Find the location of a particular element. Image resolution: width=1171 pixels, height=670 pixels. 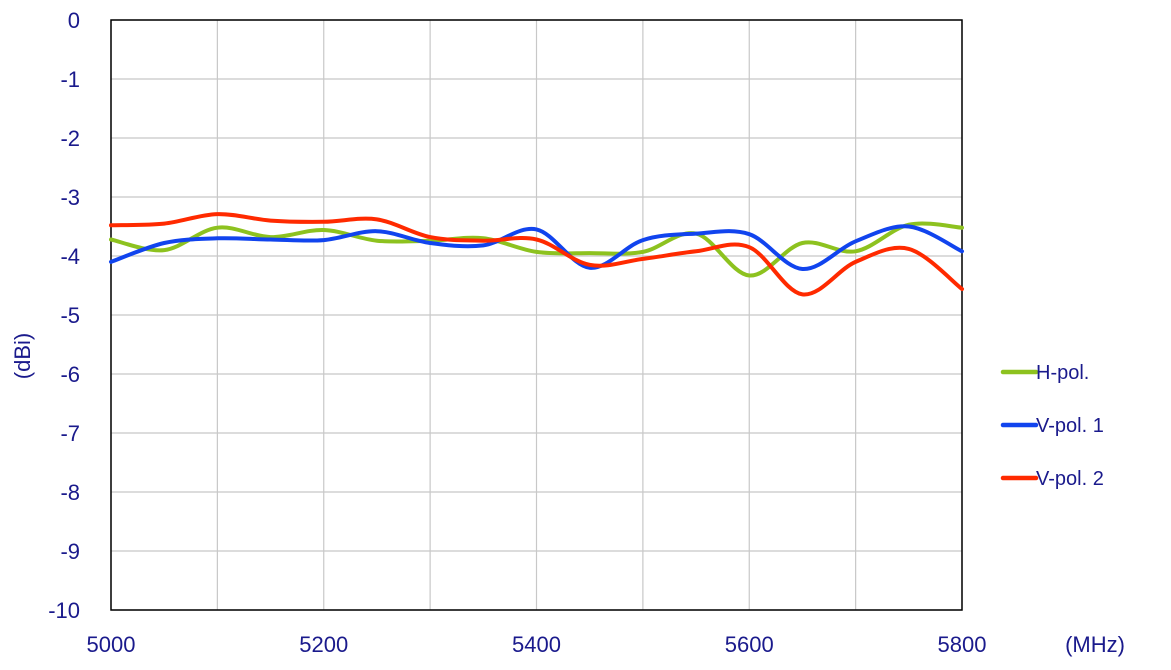

x-tick-label: 5600 is located at coordinates (749, 644).